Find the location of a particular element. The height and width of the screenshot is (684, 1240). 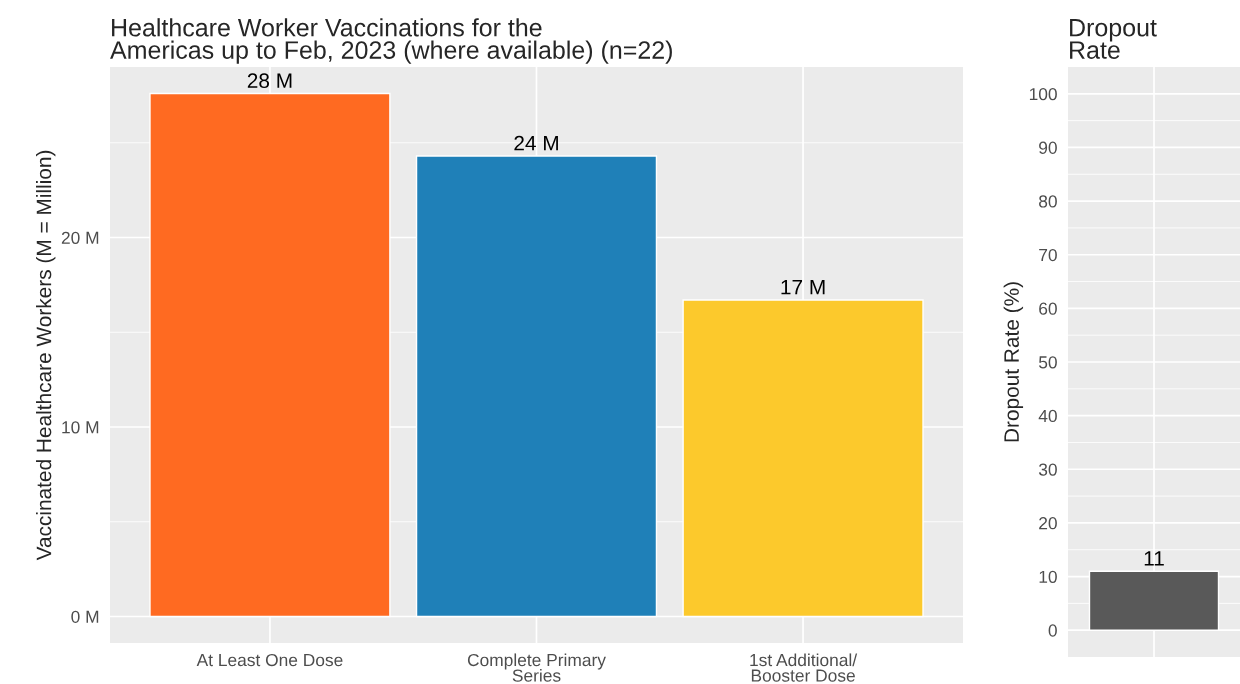

y-tick-label: 40 is located at coordinates (1047, 416).